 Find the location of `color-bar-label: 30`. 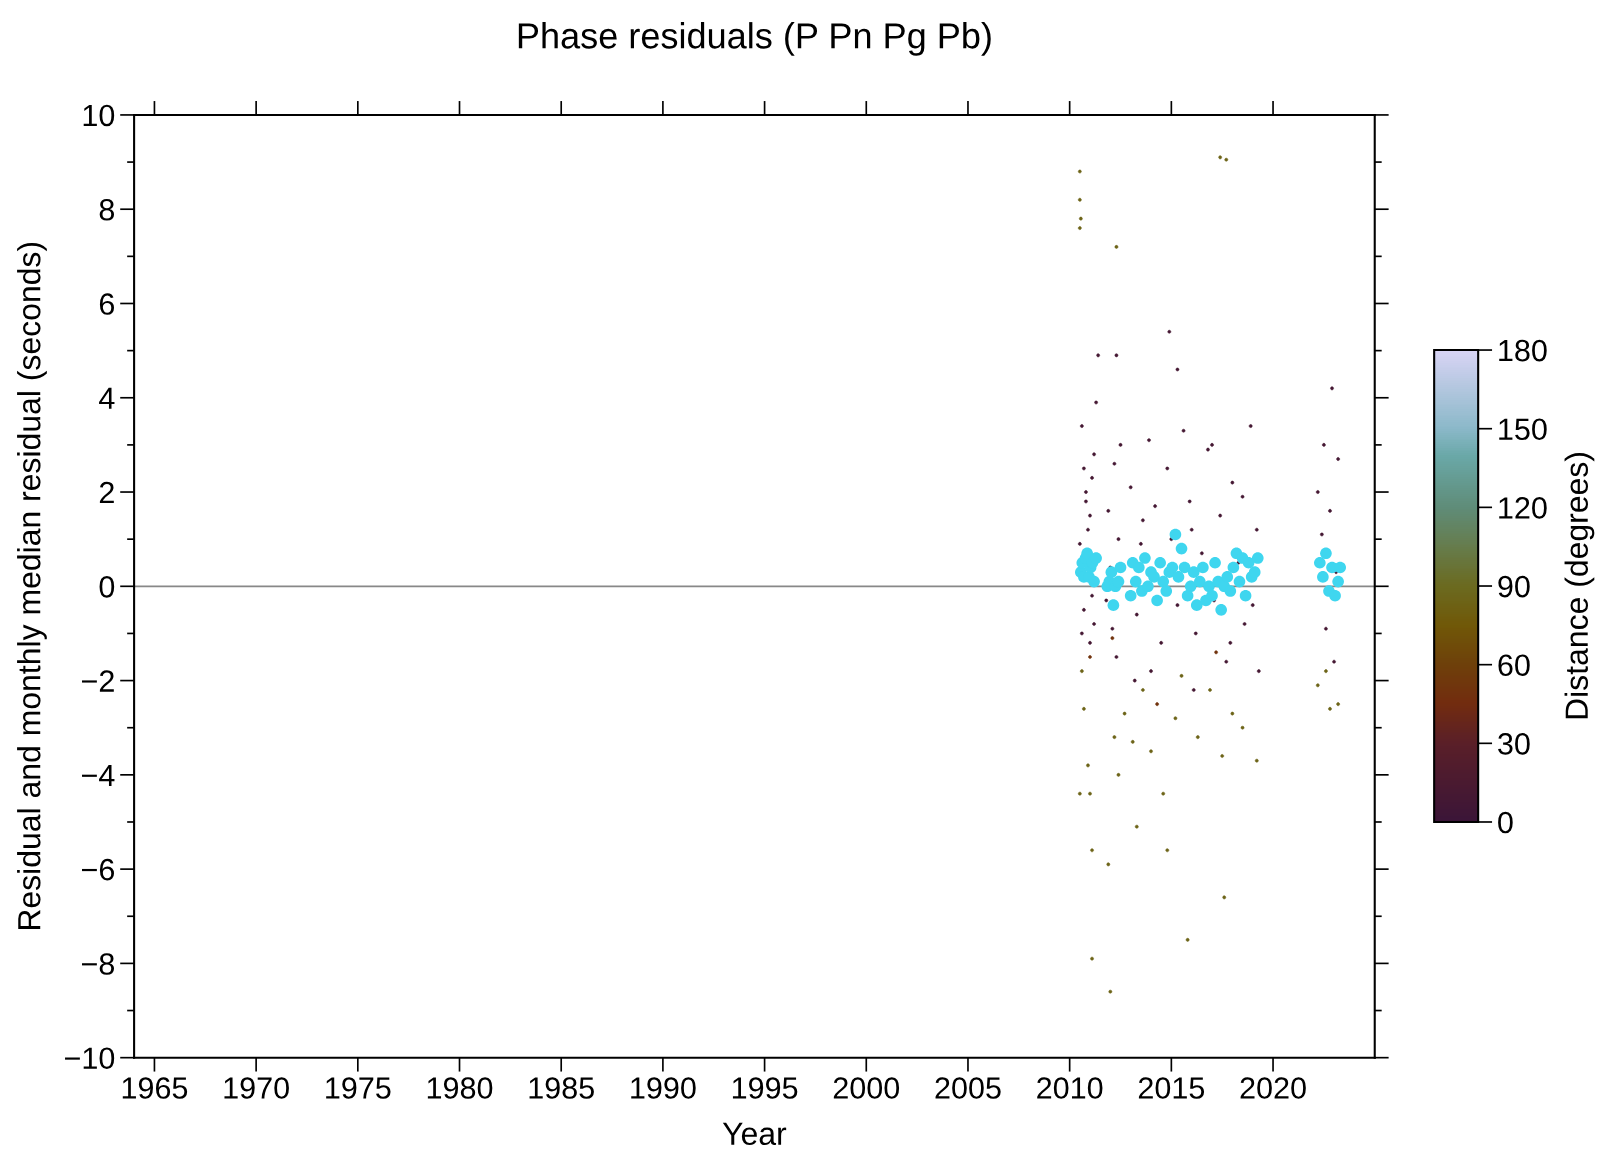

color-bar-label: 30 is located at coordinates (1514, 744).